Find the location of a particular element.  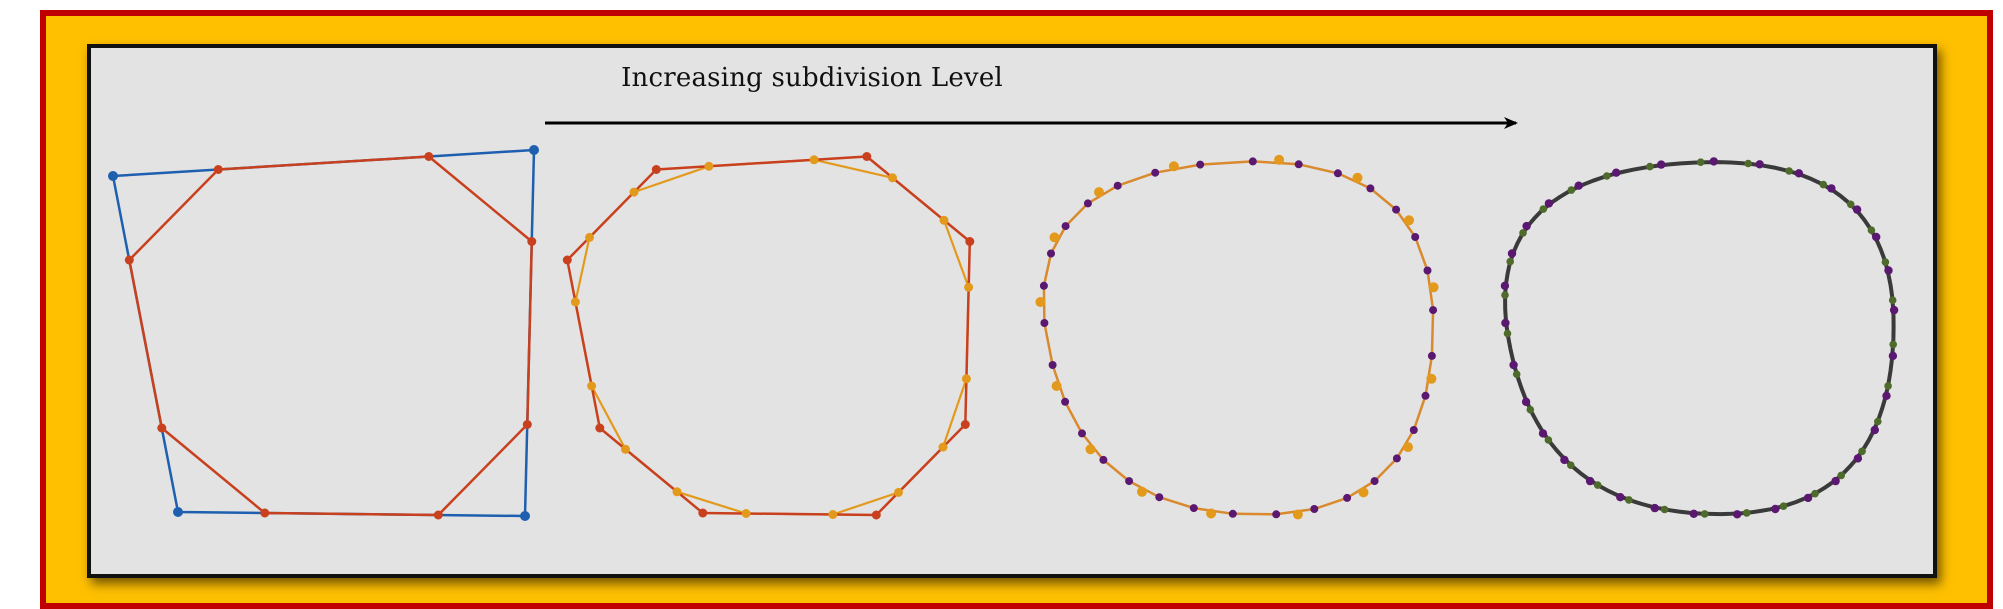

level-2-outline is located at coordinates (772, 337).